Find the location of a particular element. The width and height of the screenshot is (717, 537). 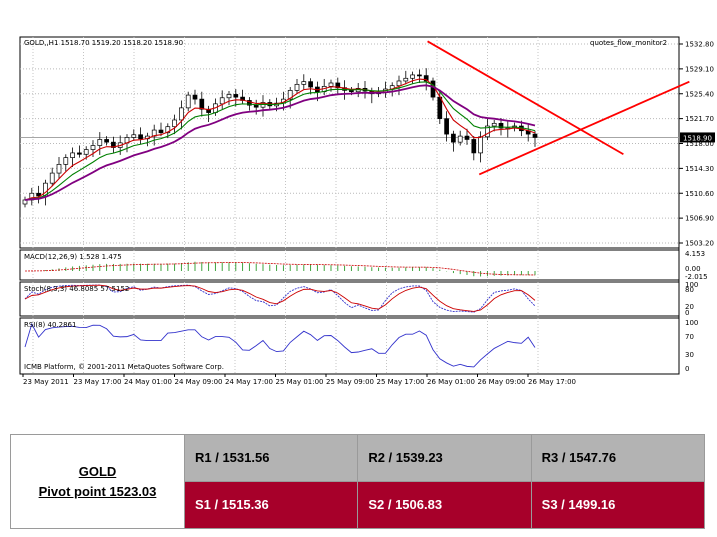

time-tick-label: 23 May 17:00 is located at coordinates (98, 382).